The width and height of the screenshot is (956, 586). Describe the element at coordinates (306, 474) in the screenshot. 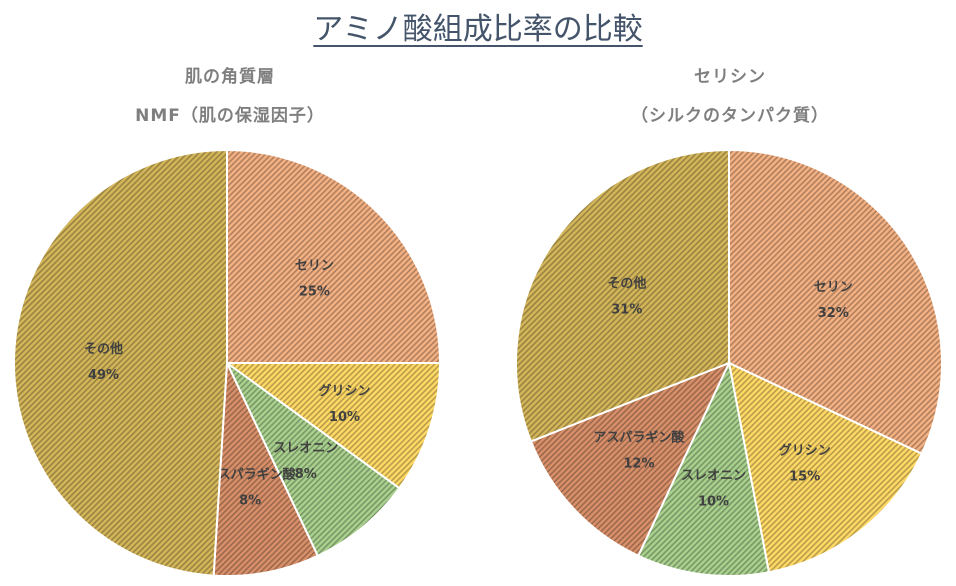

I see `slice-percent-threonine: 8%` at that location.